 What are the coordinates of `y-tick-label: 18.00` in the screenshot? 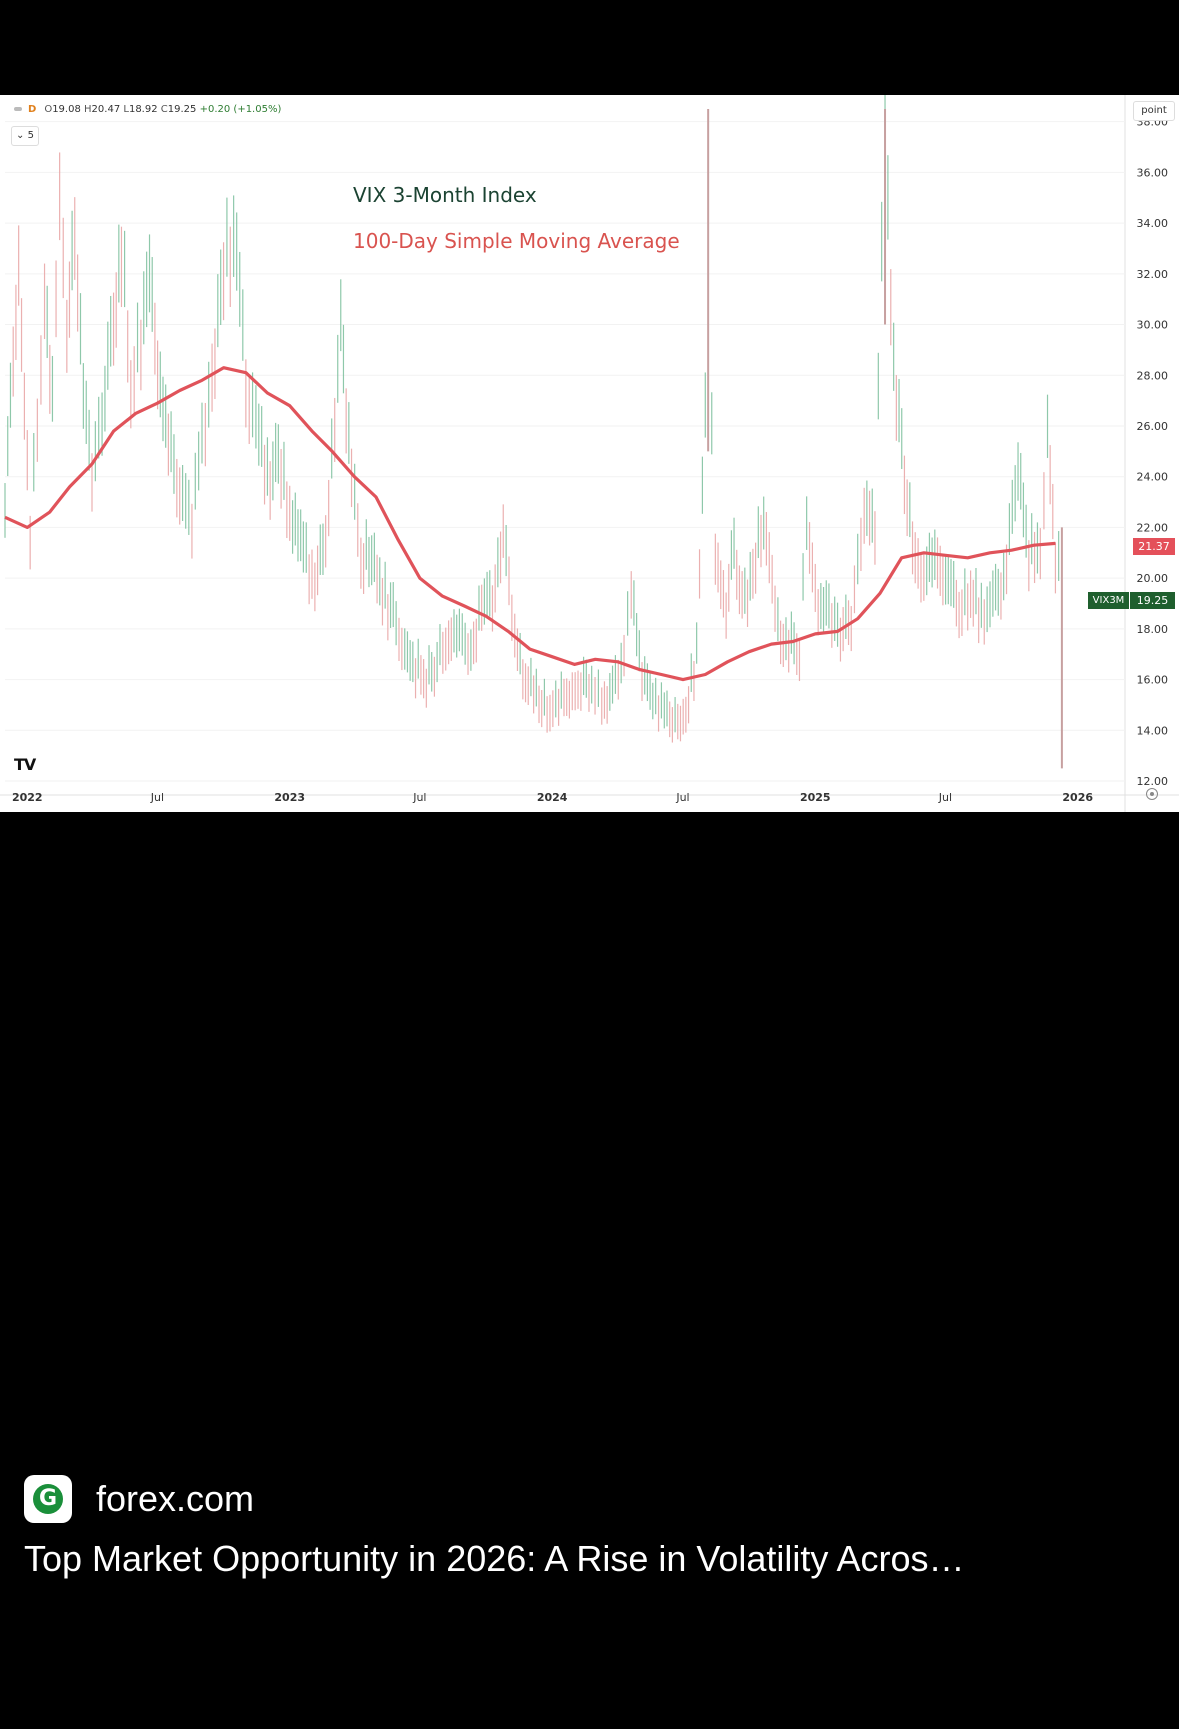 It's located at (1153, 629).